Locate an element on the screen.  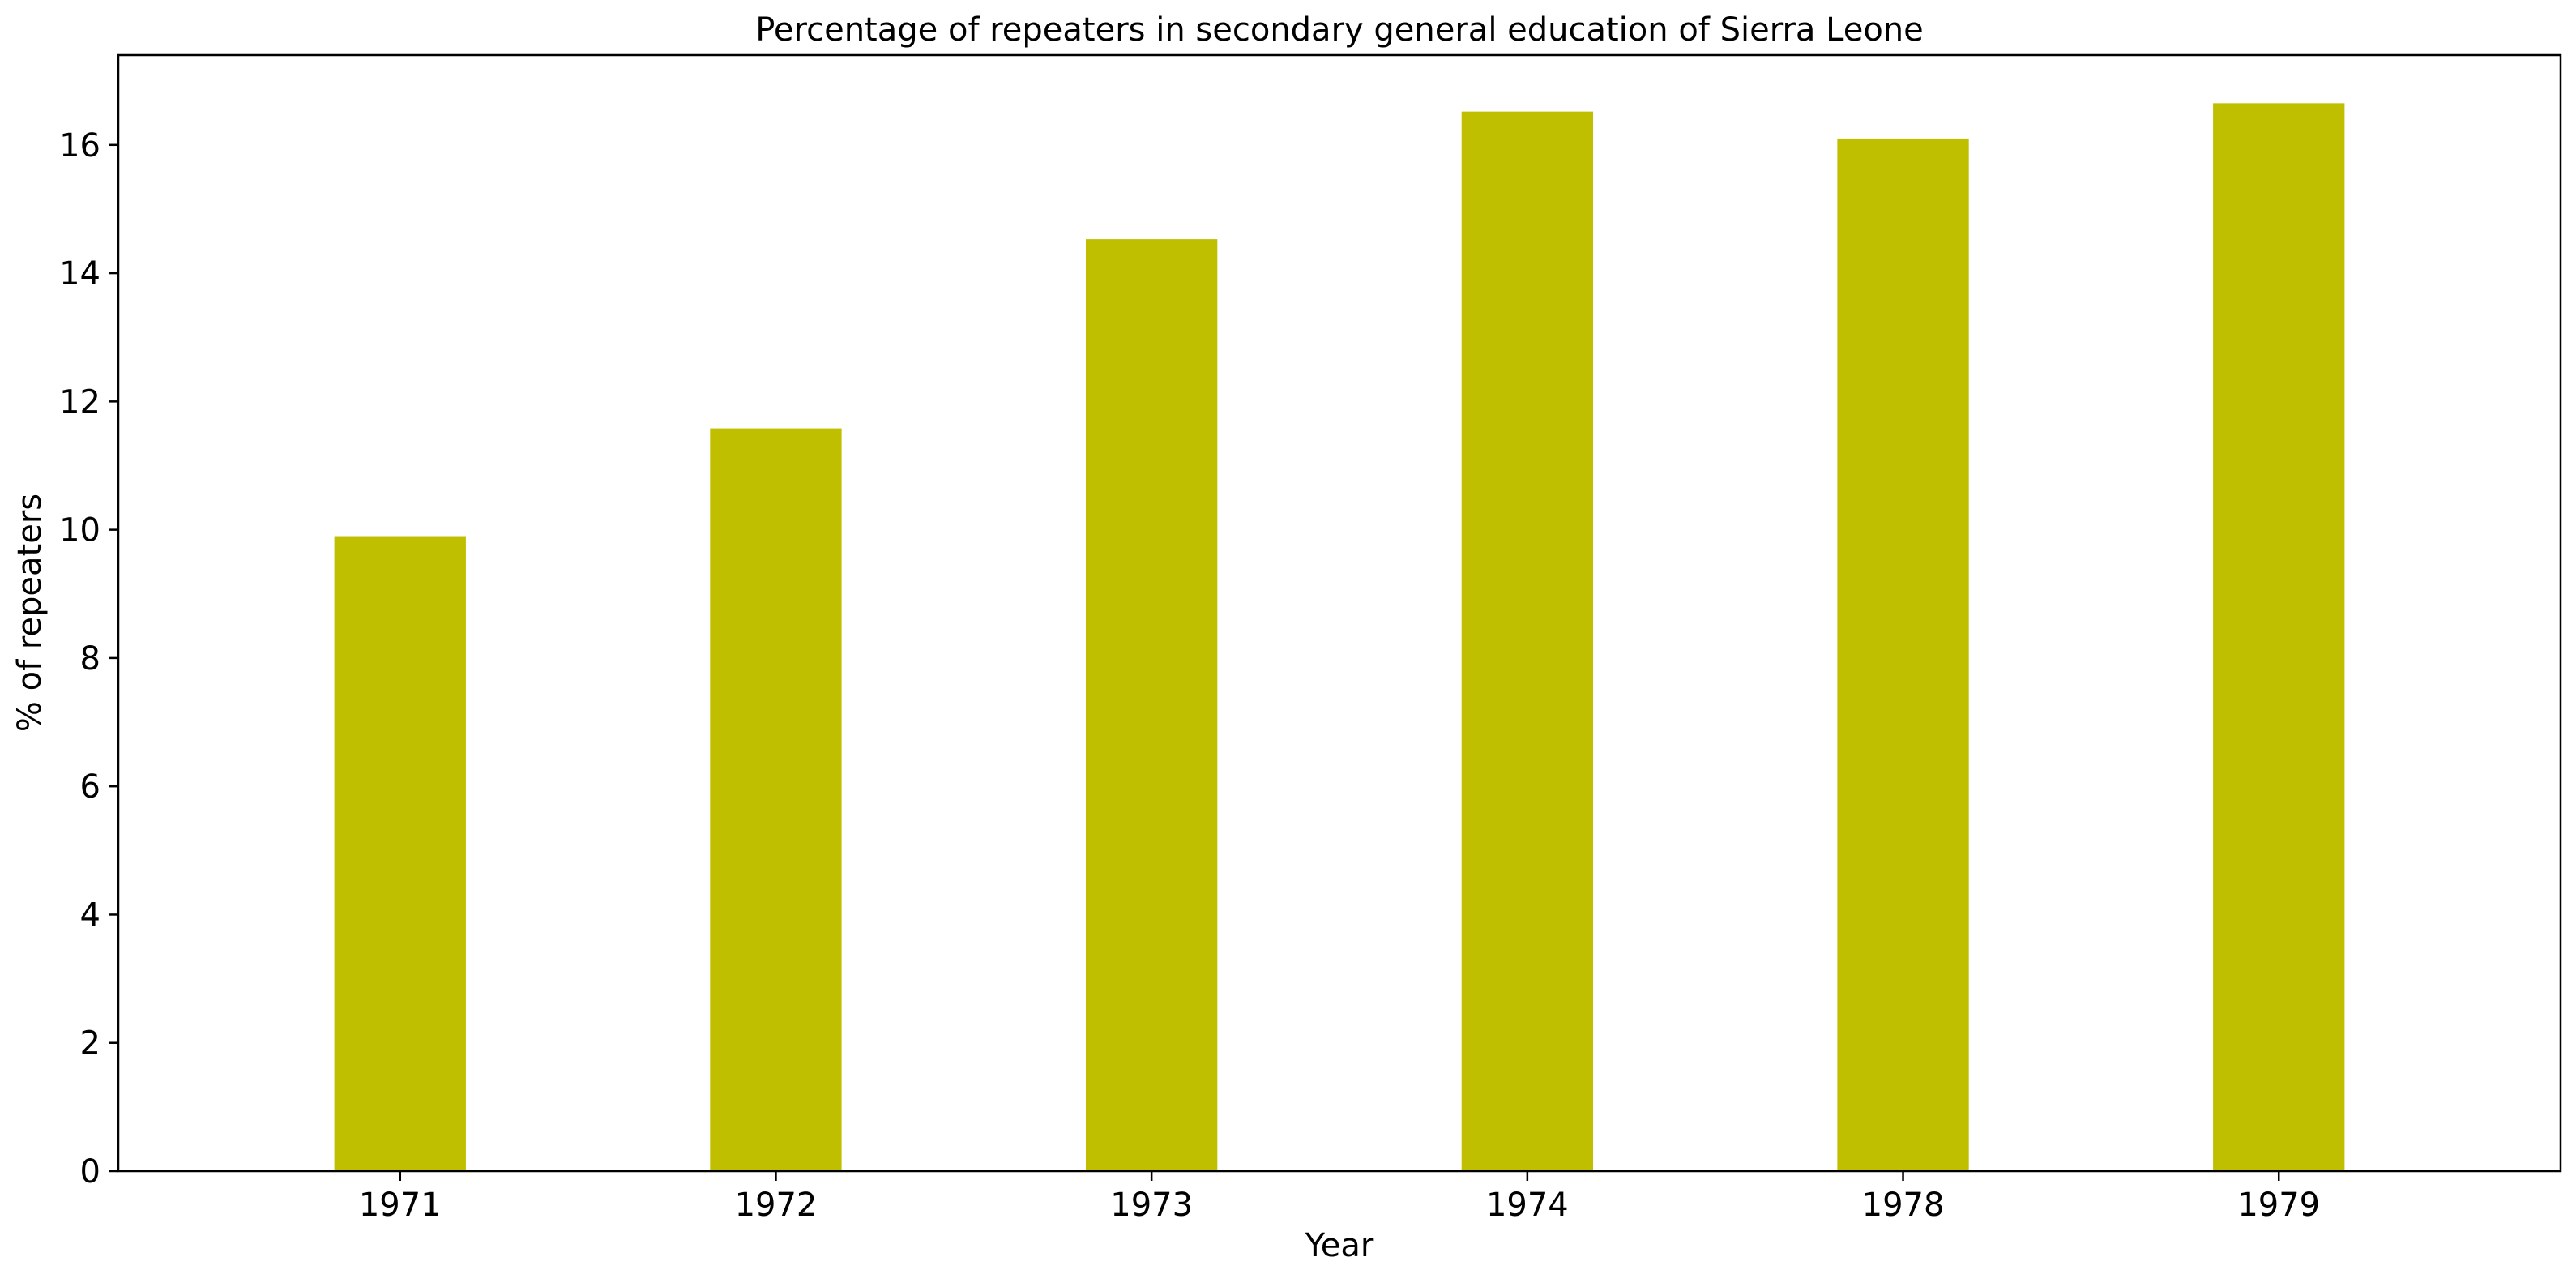
y-tick-label: 0 is located at coordinates (90, 1172).